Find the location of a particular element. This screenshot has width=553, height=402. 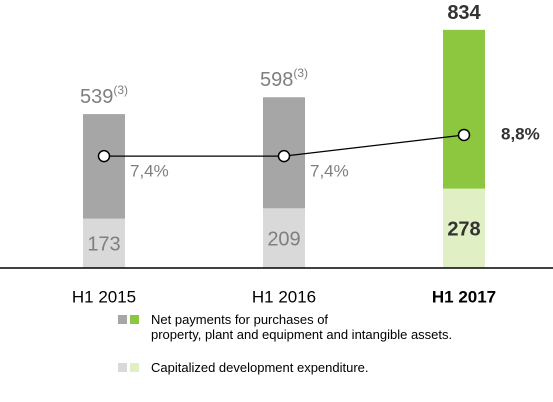

segment-label: 209 is located at coordinates (283, 239).